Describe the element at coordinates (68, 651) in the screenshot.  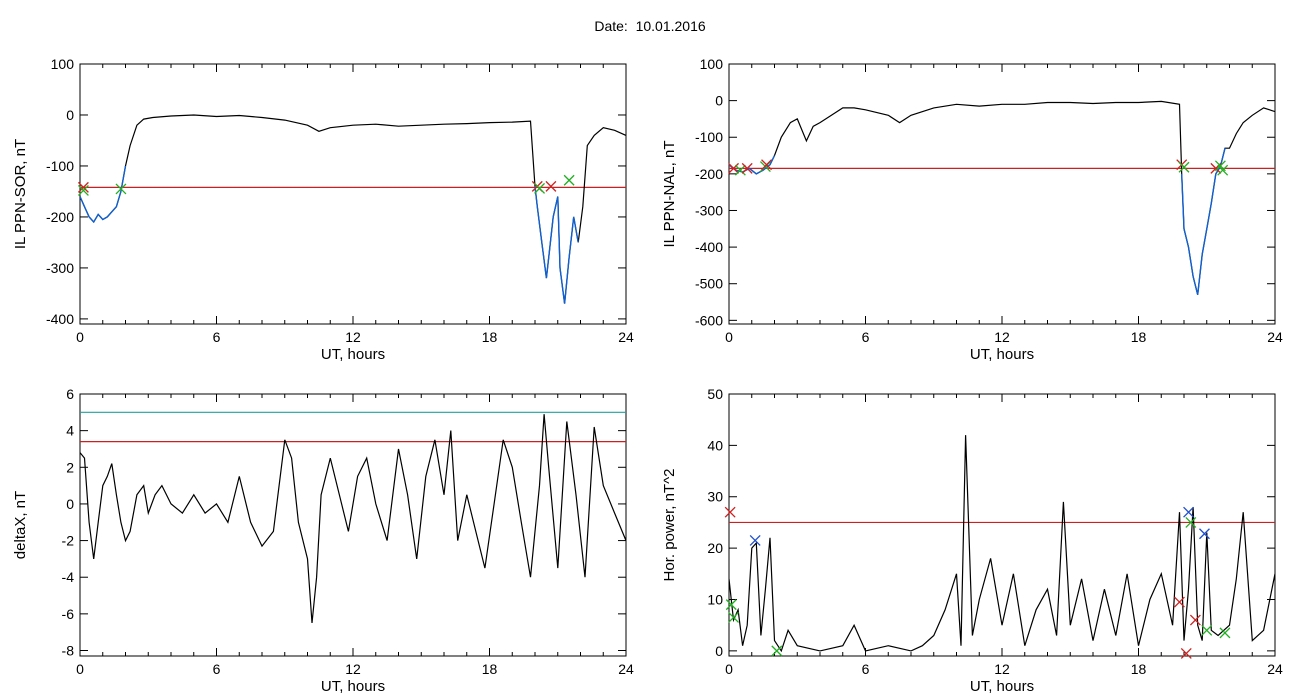
I see `y-tick-label: -8` at that location.